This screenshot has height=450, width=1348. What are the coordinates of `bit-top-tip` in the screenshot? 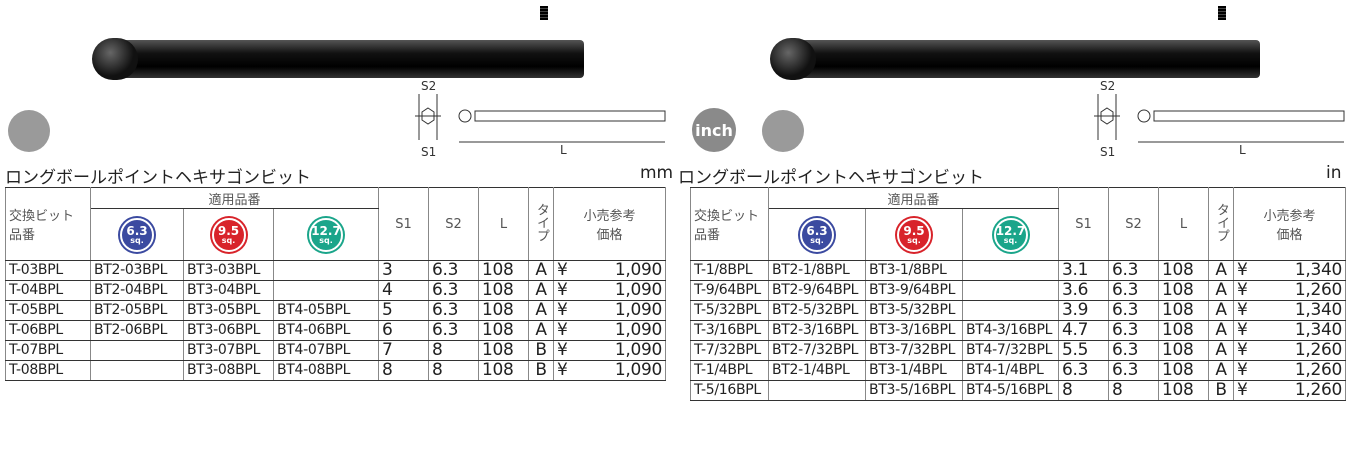 It's located at (1222, 13).